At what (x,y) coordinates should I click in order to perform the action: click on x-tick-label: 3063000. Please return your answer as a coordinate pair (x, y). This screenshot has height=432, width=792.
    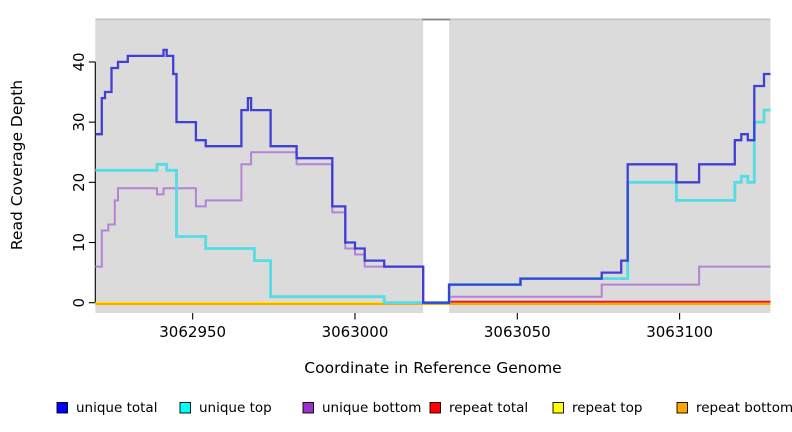
    Looking at the image, I should click on (355, 332).